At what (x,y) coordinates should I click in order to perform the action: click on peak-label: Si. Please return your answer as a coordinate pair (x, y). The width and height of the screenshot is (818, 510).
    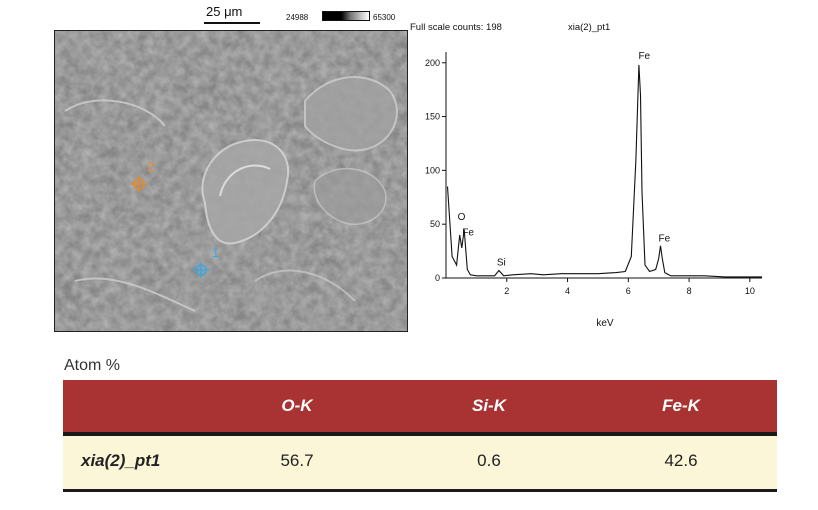
    Looking at the image, I should click on (501, 262).